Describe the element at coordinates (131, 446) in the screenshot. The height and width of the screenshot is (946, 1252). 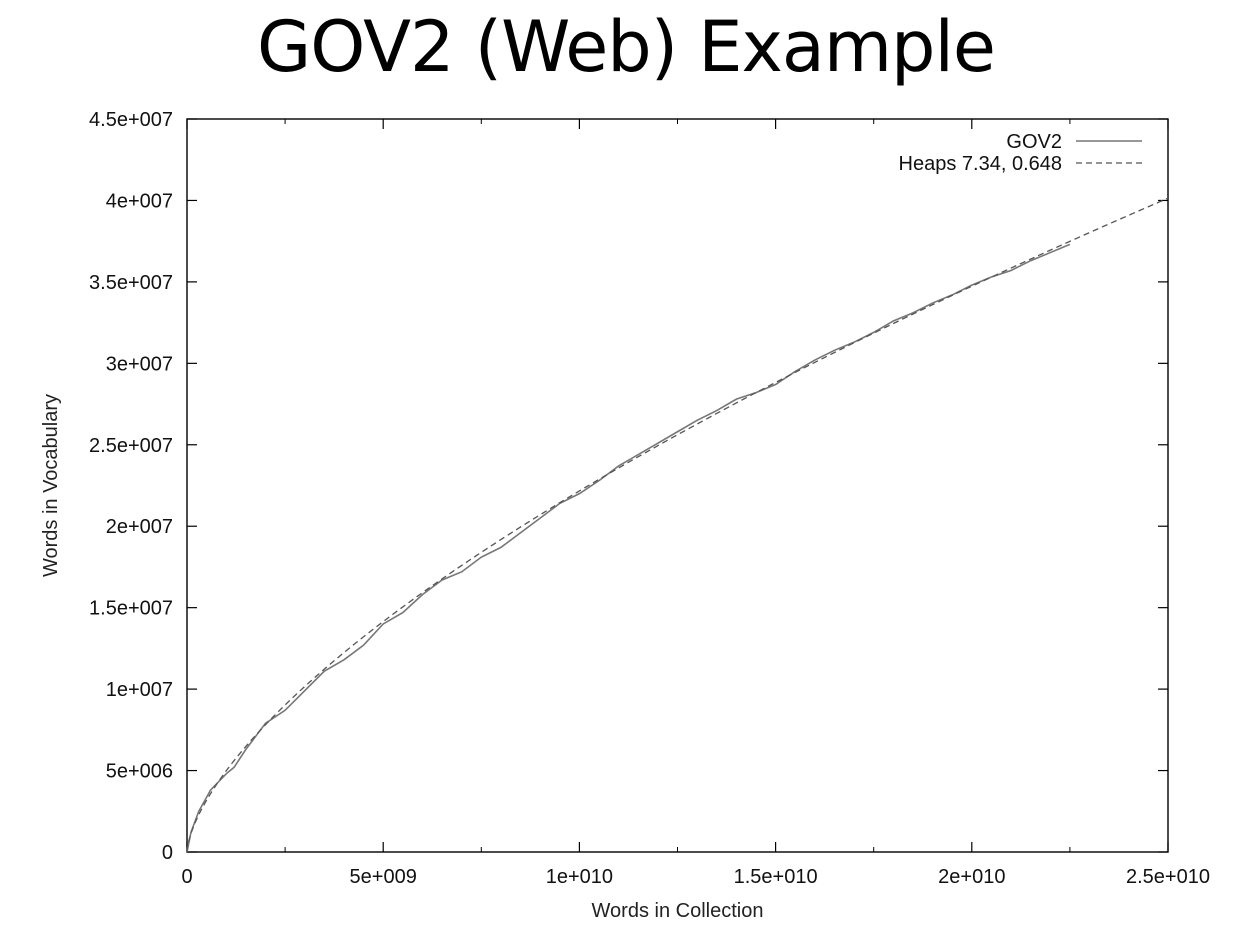
I see `y-tick-label: 2.5e+007` at that location.